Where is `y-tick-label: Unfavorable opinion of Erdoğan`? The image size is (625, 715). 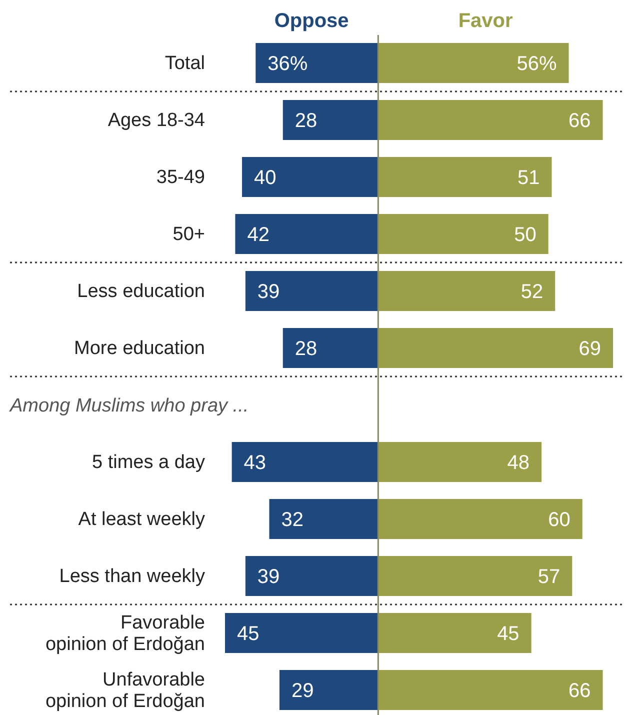
y-tick-label: Unfavorable opinion of Erdoğan is located at coordinates (125, 690).